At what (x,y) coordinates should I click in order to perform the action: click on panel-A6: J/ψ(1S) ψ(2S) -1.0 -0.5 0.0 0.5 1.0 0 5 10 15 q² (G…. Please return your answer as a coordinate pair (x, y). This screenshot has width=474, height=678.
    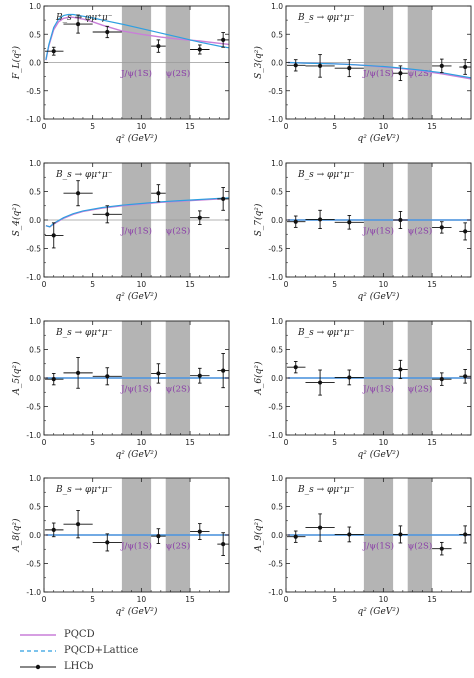
    Looking at the image, I should click on (362, 388).